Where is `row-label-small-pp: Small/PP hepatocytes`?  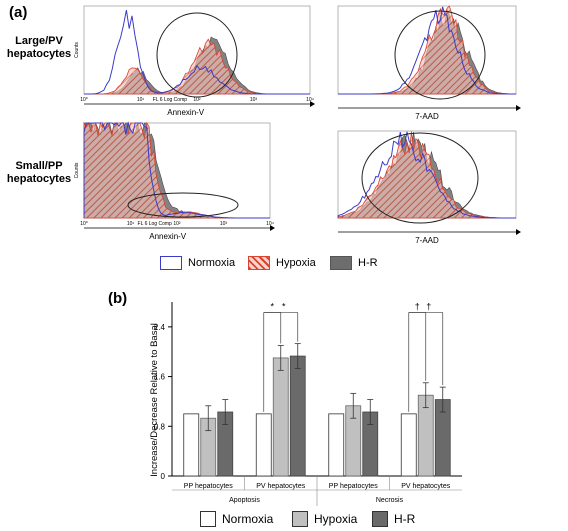 row-label-small-pp: Small/PP hepatocytes is located at coordinates (39, 173).